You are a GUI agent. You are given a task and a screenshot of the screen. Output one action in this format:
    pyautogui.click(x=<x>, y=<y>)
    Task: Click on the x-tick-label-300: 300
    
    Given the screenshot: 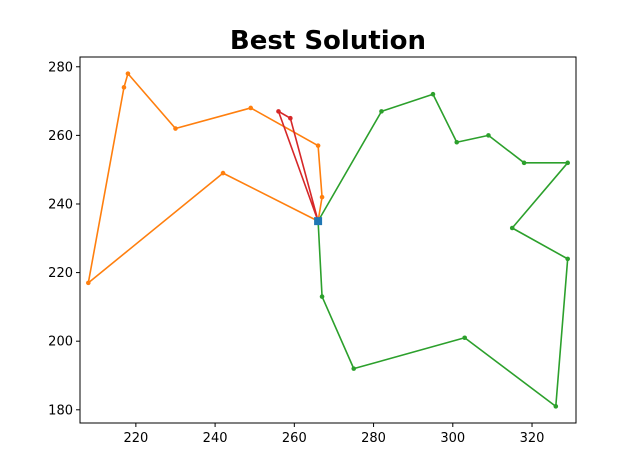 What is the action you would take?
    pyautogui.click(x=452, y=438)
    